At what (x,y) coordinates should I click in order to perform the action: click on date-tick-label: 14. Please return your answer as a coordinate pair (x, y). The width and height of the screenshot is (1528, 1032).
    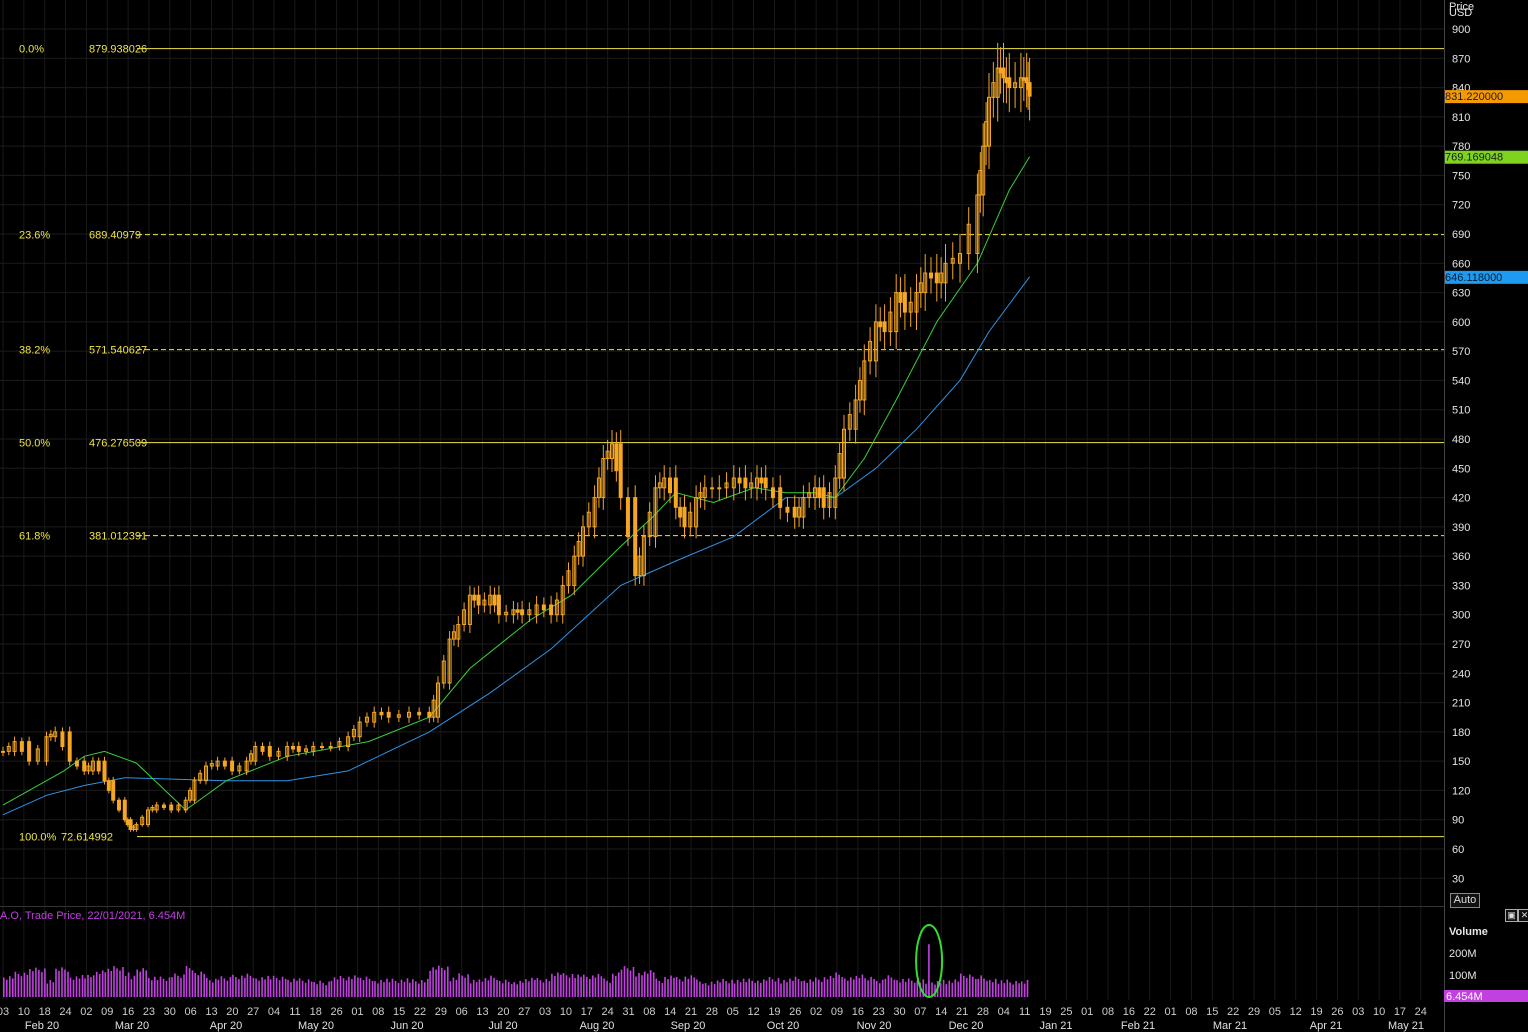
    Looking at the image, I should click on (941, 1012).